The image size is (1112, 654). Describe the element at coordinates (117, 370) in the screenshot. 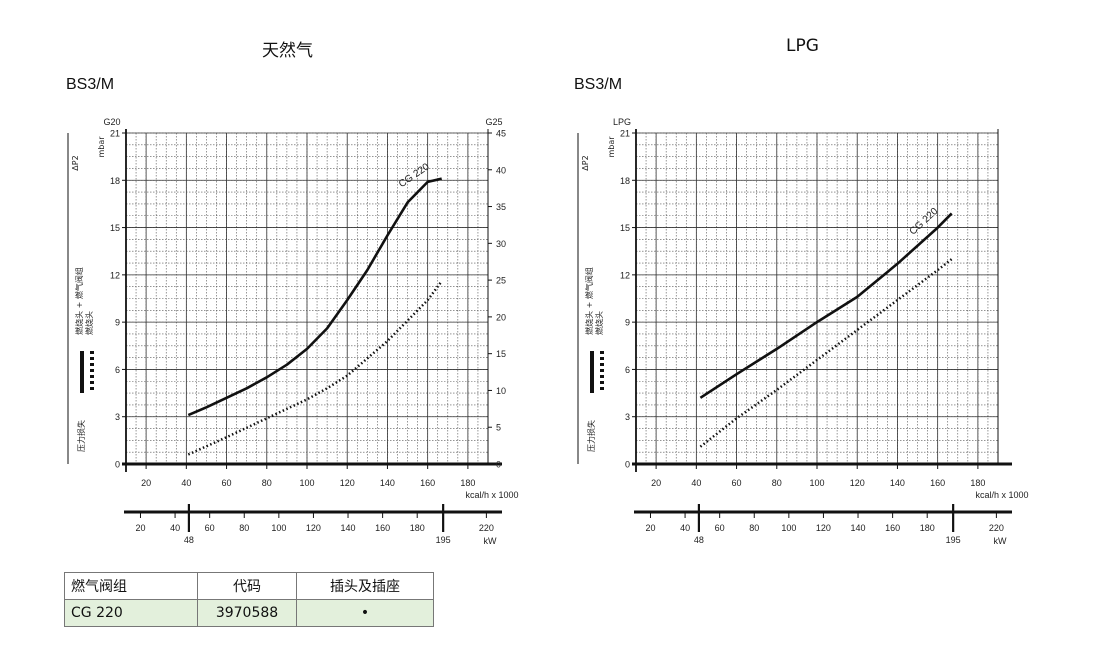

I see `y-tick-label: 6` at that location.